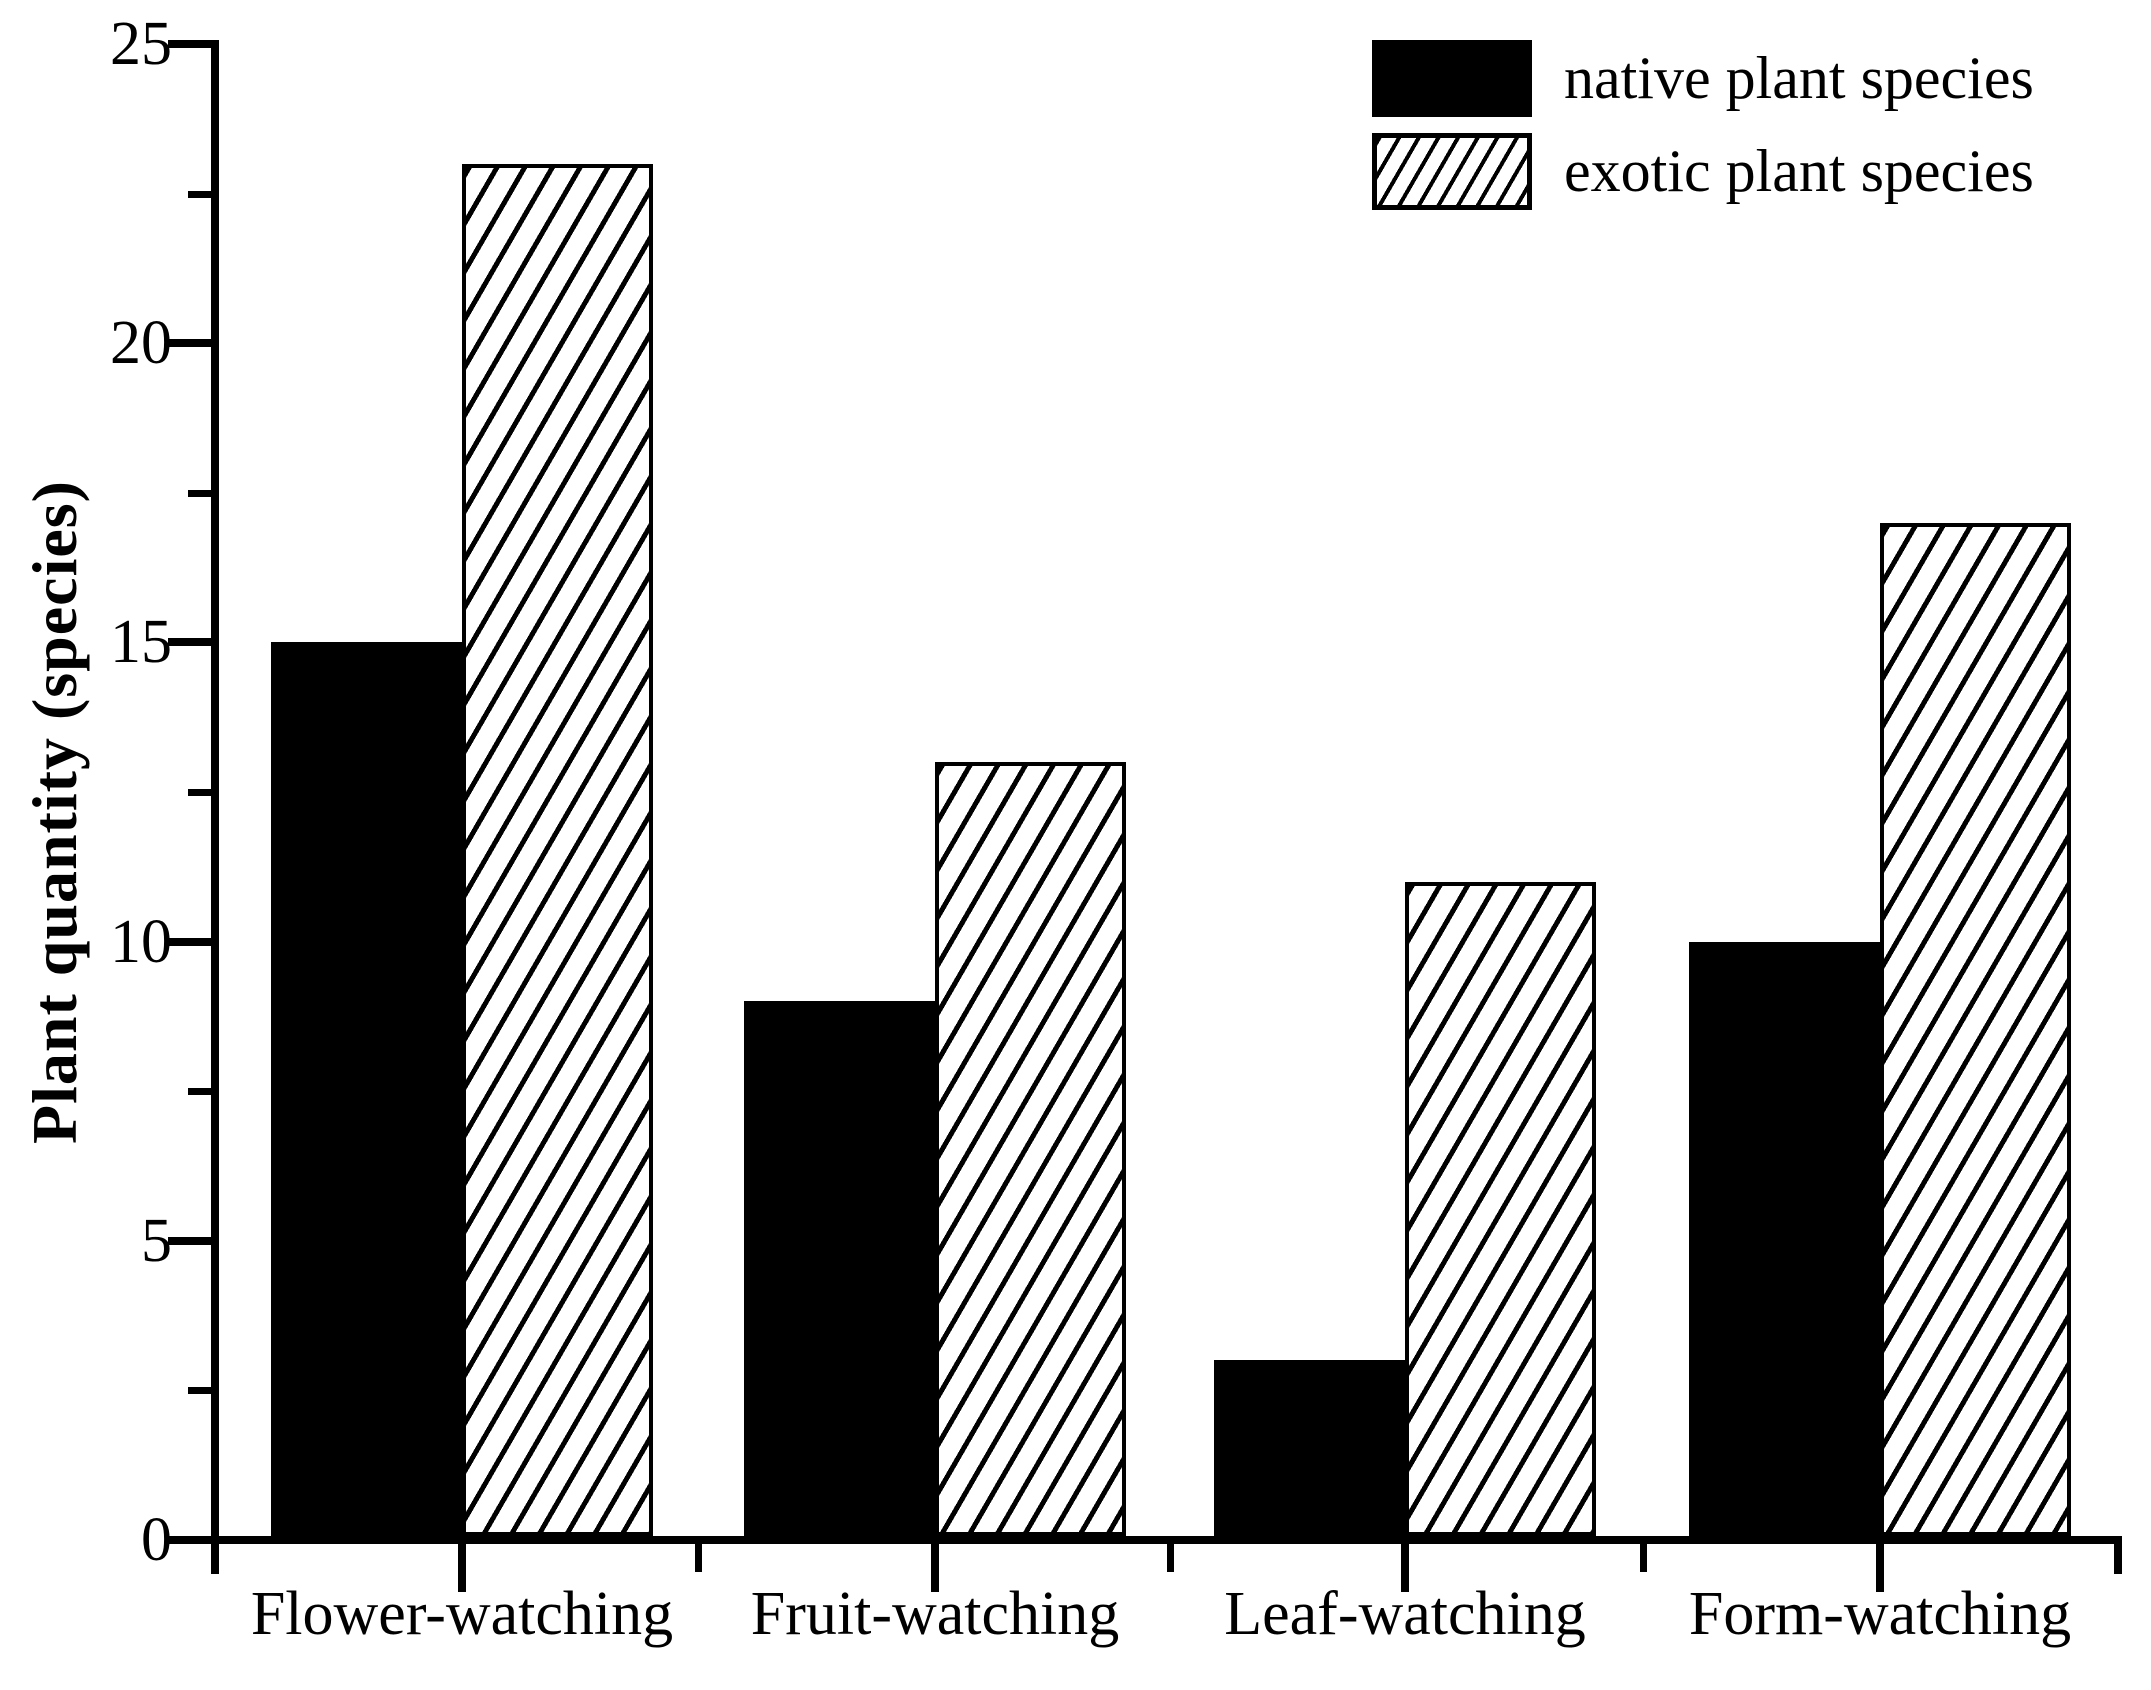 The height and width of the screenshot is (1690, 2151). What do you see at coordinates (141, 642) in the screenshot?
I see `y-tick-label: 15` at bounding box center [141, 642].